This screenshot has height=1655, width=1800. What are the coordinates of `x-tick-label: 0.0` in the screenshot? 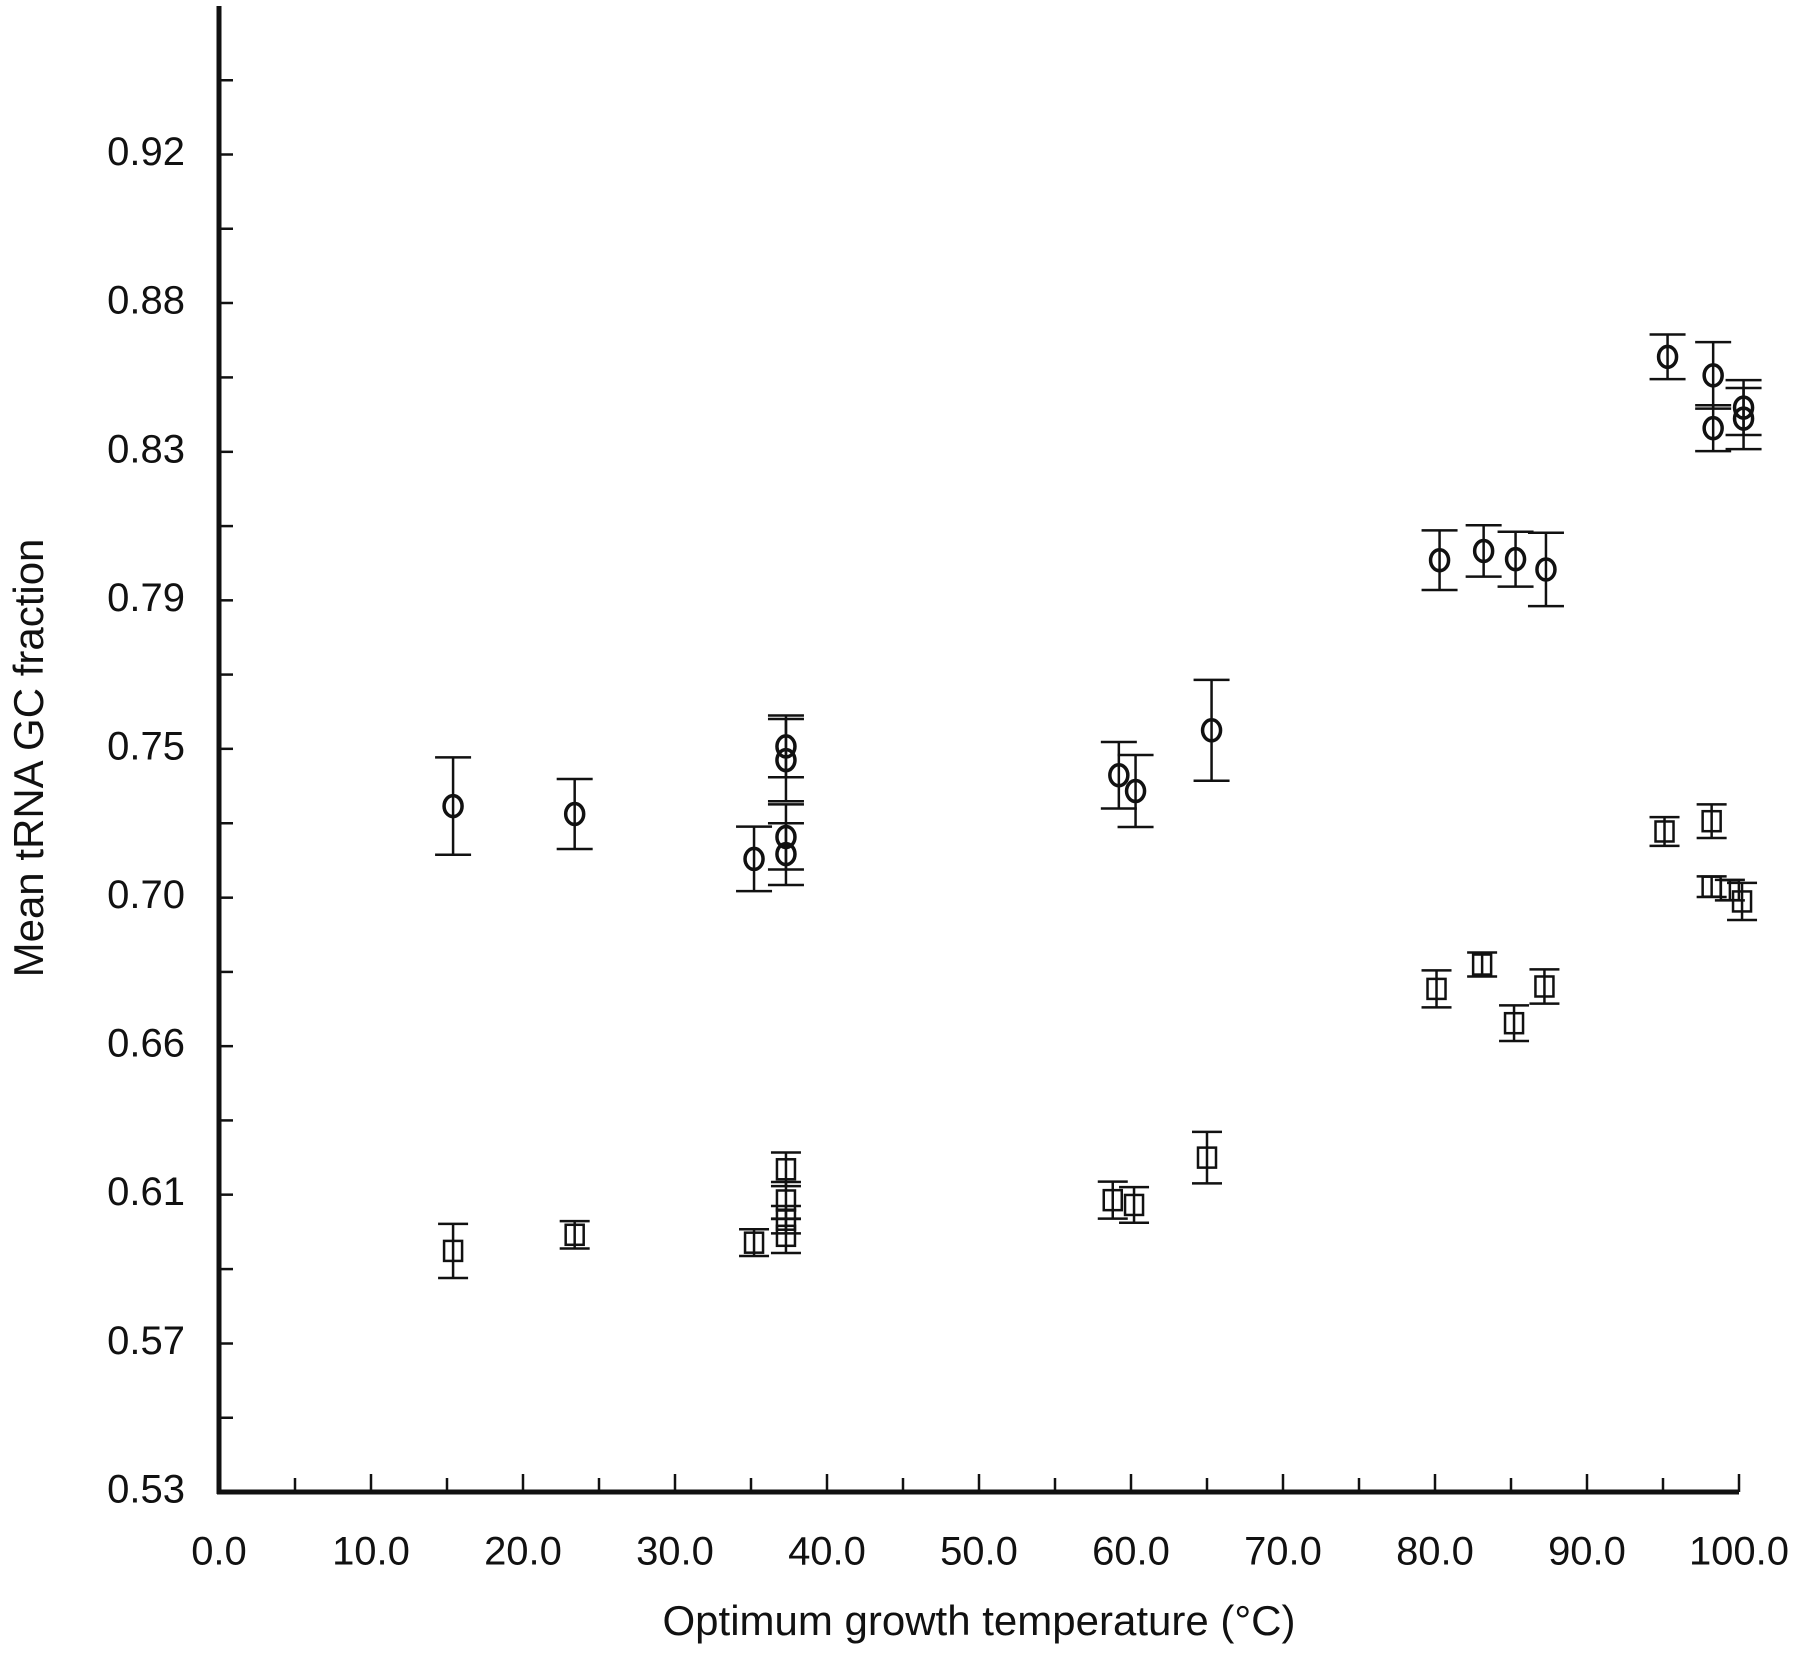 It's located at (219, 1552).